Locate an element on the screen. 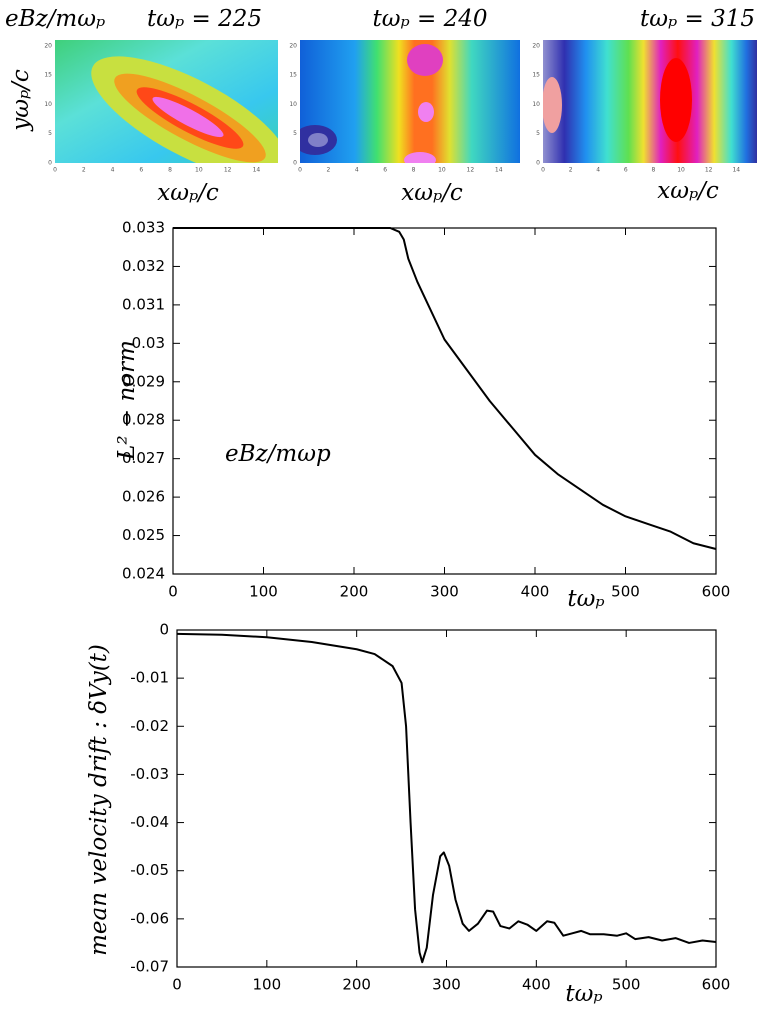  y-tick-label: 0.024 is located at coordinates (143, 574).